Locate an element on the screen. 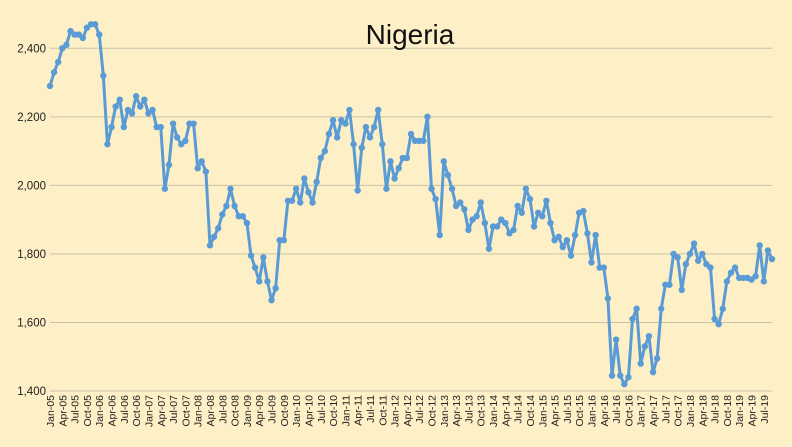  x-tick-label: Jul-17 is located at coordinates (666, 409).